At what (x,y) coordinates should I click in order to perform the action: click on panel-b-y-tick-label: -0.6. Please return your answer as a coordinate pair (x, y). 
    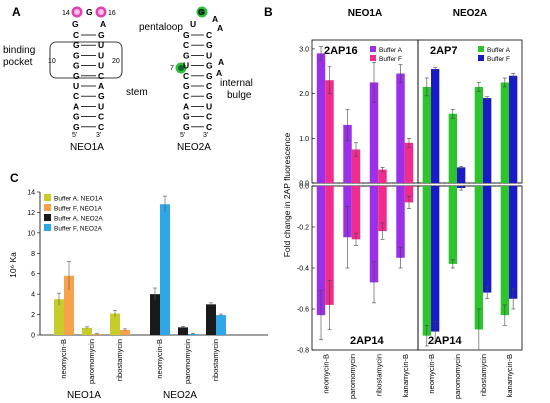
    Looking at the image, I should click on (303, 310).